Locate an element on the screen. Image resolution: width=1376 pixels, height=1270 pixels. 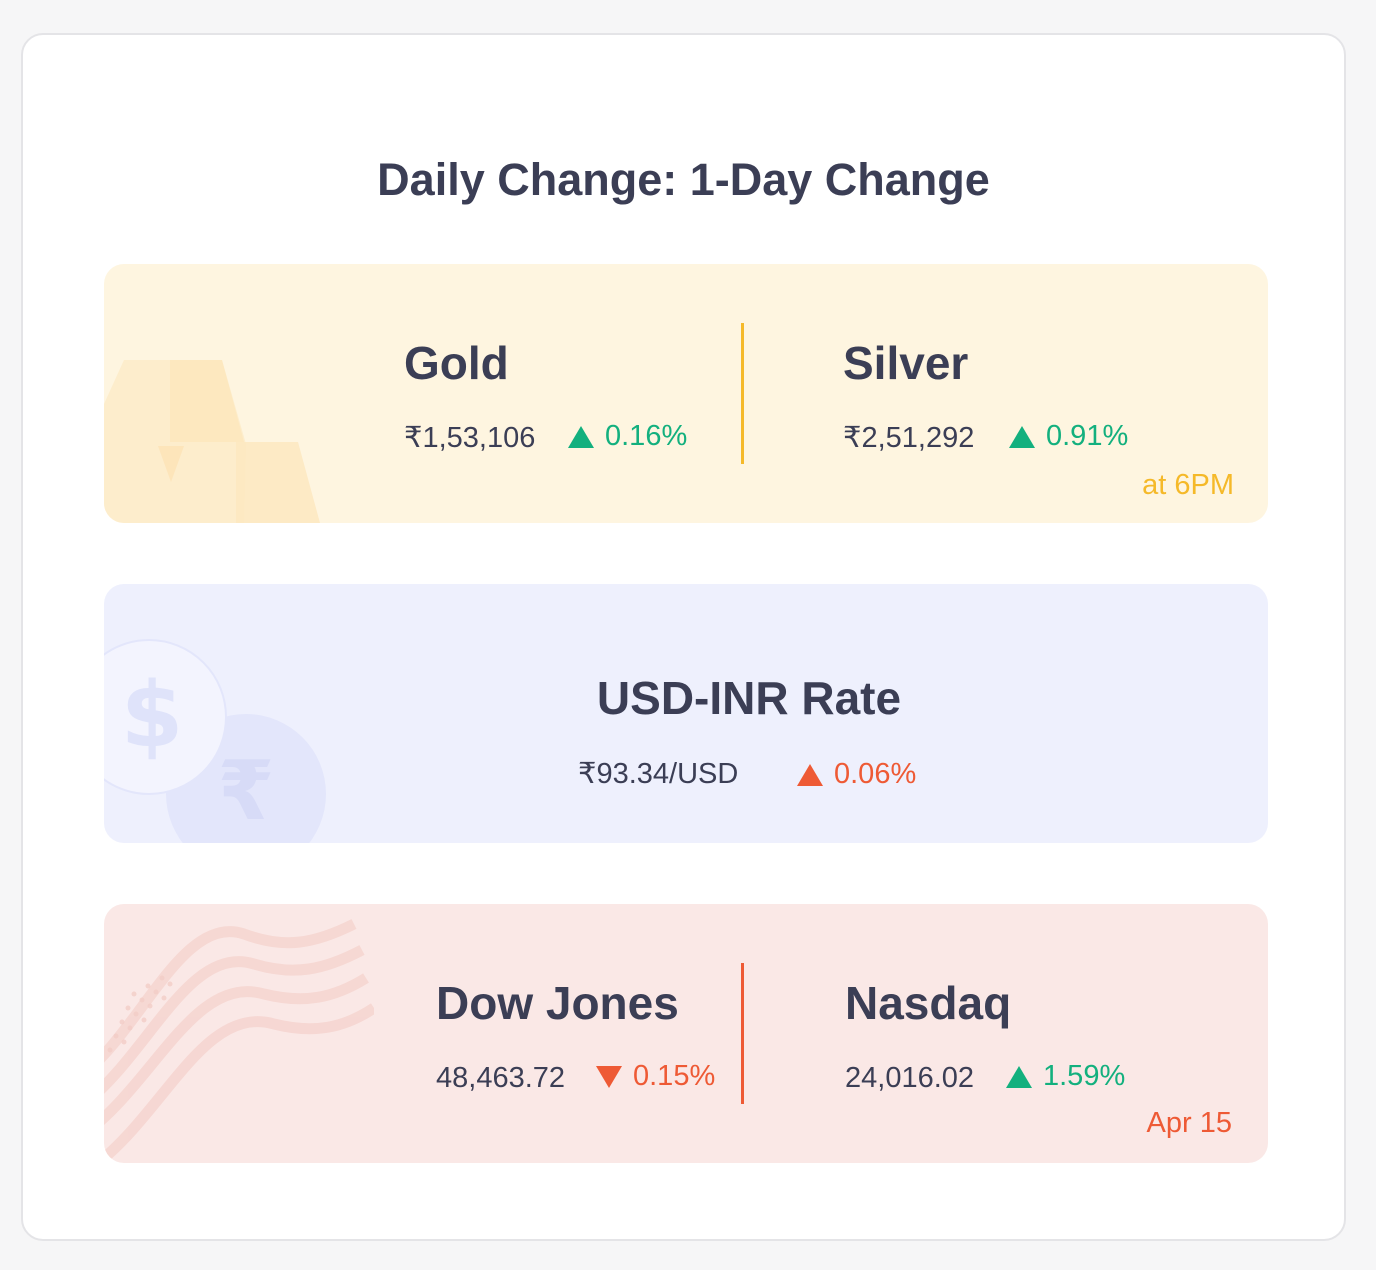
panel-title: Daily Change: 1-Day Change is located at coordinates (683, 179).